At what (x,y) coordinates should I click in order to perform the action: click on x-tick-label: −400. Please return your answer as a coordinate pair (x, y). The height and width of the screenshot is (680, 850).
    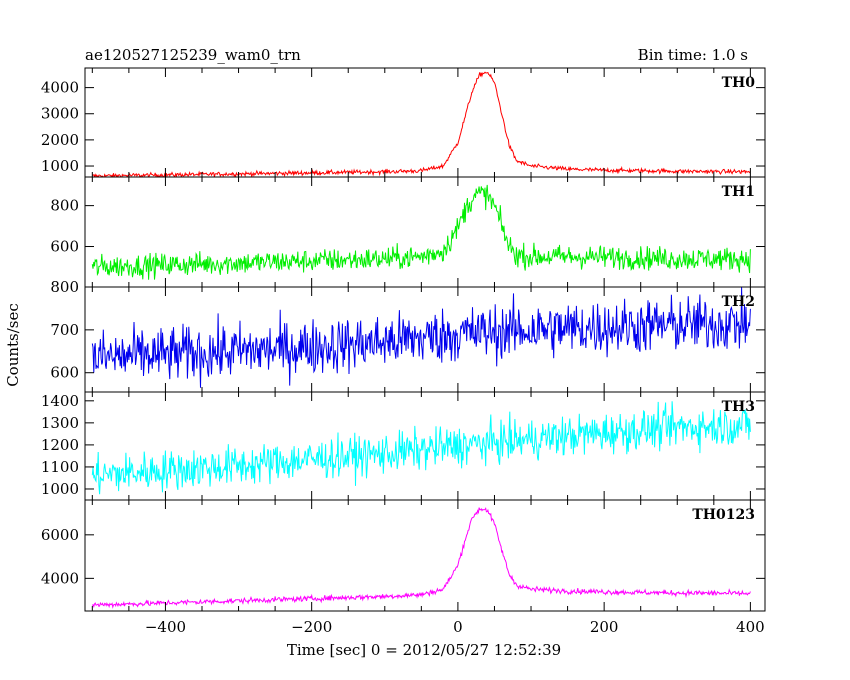
    Looking at the image, I should click on (165, 627).